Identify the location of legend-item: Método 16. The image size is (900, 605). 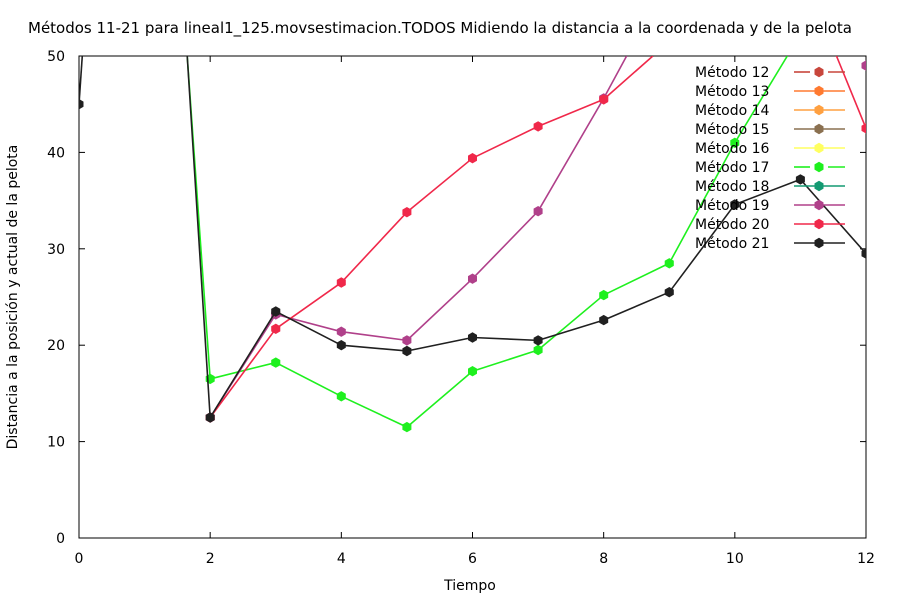
(770, 149).